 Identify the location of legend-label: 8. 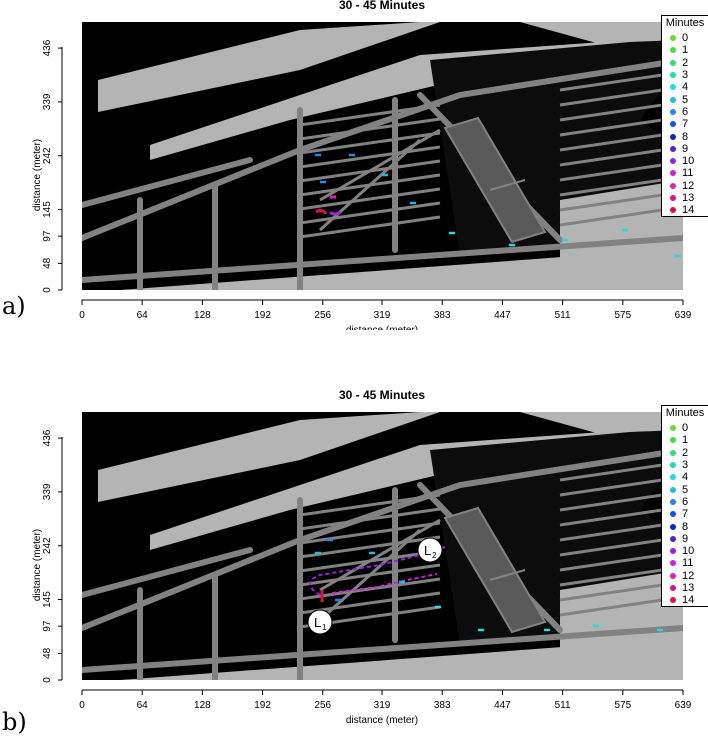
(685, 136).